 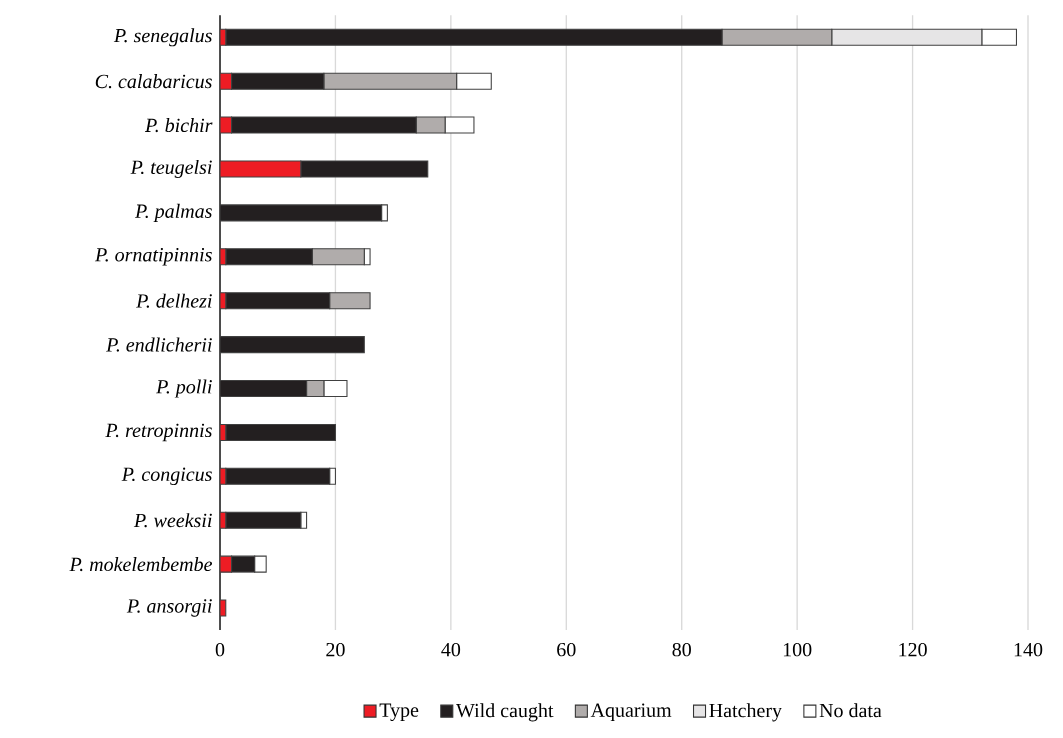 I want to click on y-tick-label: P. teugelsi, so click(x=171, y=169).